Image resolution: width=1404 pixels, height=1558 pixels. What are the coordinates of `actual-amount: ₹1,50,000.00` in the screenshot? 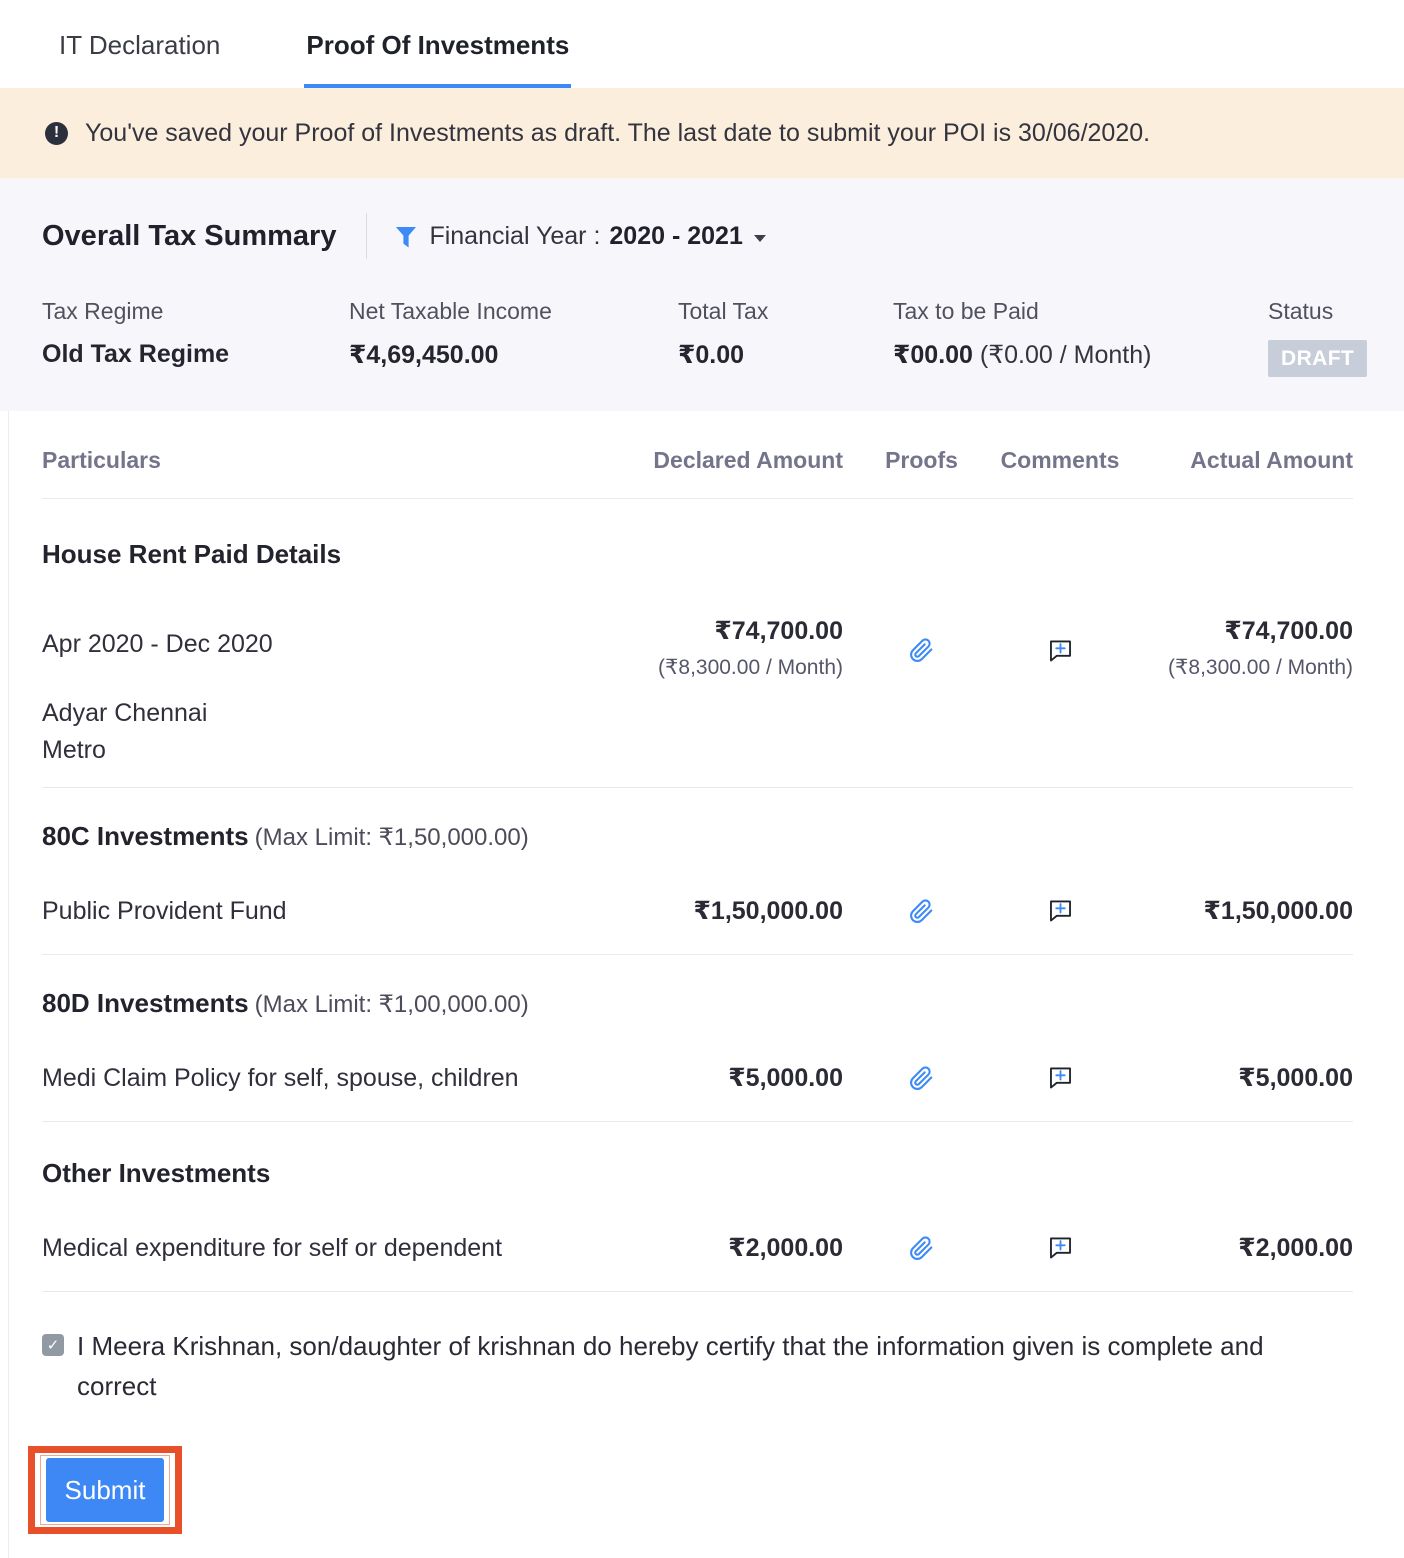 It's located at (1278, 911).